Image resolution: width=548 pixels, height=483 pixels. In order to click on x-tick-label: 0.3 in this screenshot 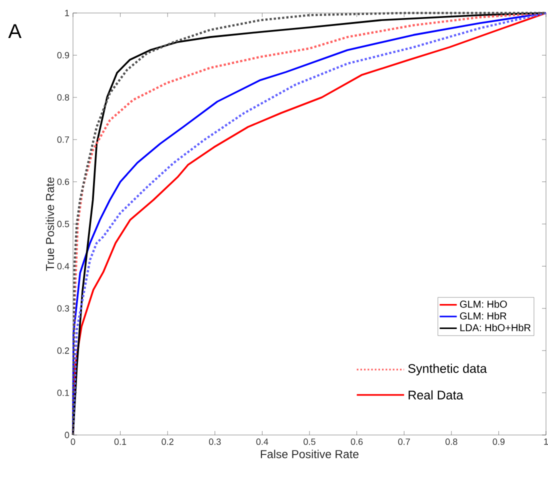, I will do `click(214, 441)`.